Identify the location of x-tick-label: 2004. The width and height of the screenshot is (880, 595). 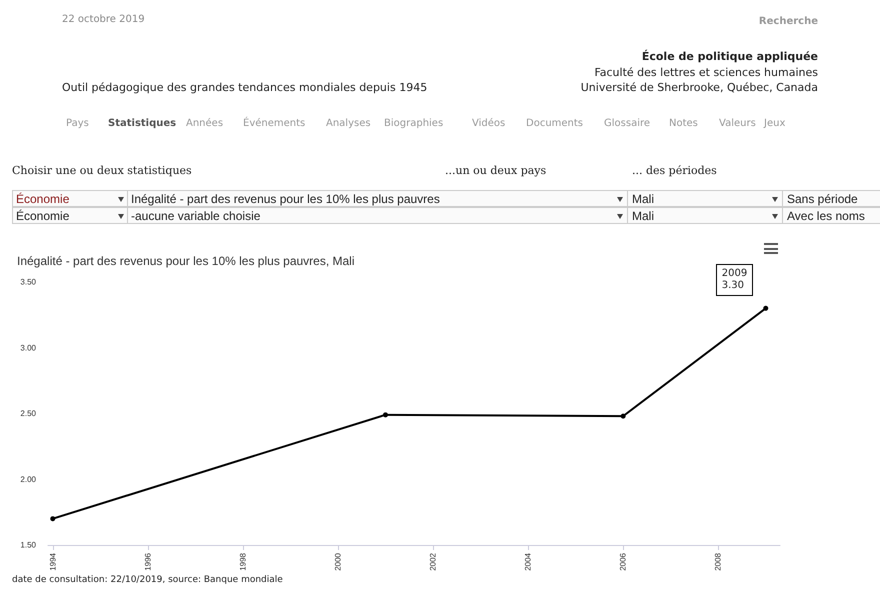
(528, 561).